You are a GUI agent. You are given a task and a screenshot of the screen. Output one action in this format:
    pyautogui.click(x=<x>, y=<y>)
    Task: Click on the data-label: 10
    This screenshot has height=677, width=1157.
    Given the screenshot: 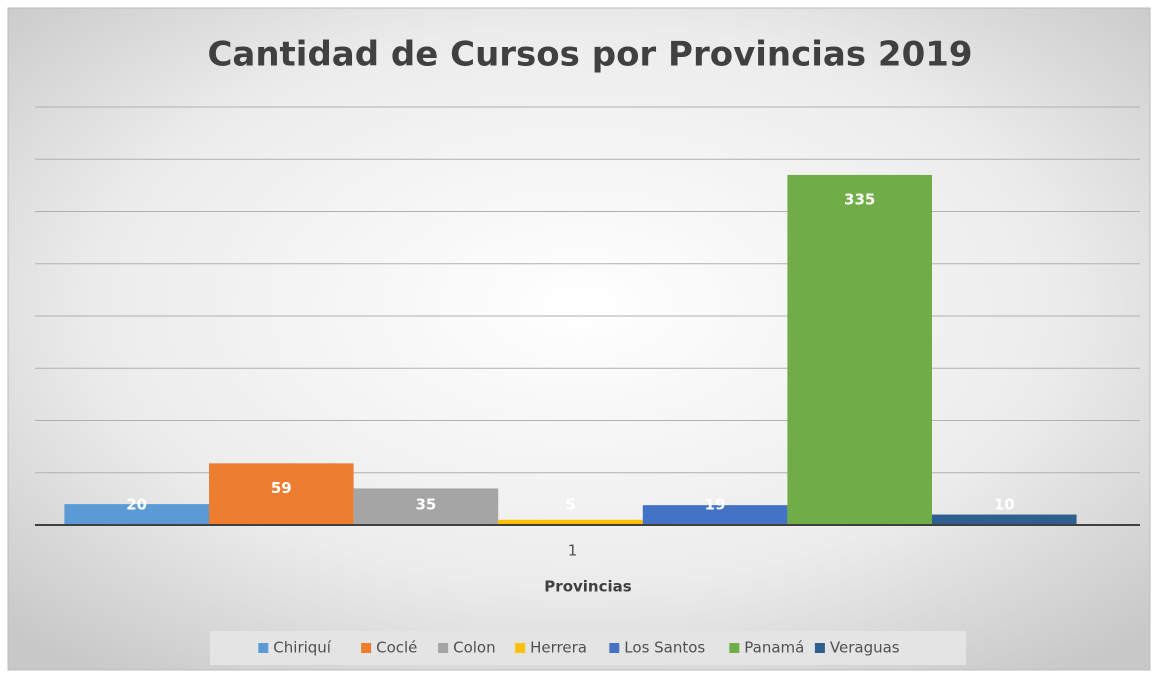 What is the action you would take?
    pyautogui.click(x=1004, y=505)
    